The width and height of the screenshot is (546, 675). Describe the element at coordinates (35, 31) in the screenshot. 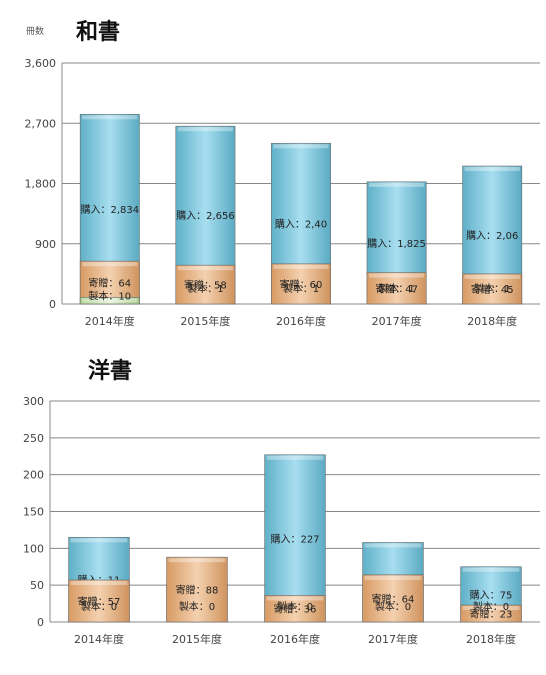

I see `y-axis-unit-label: 冊数` at that location.